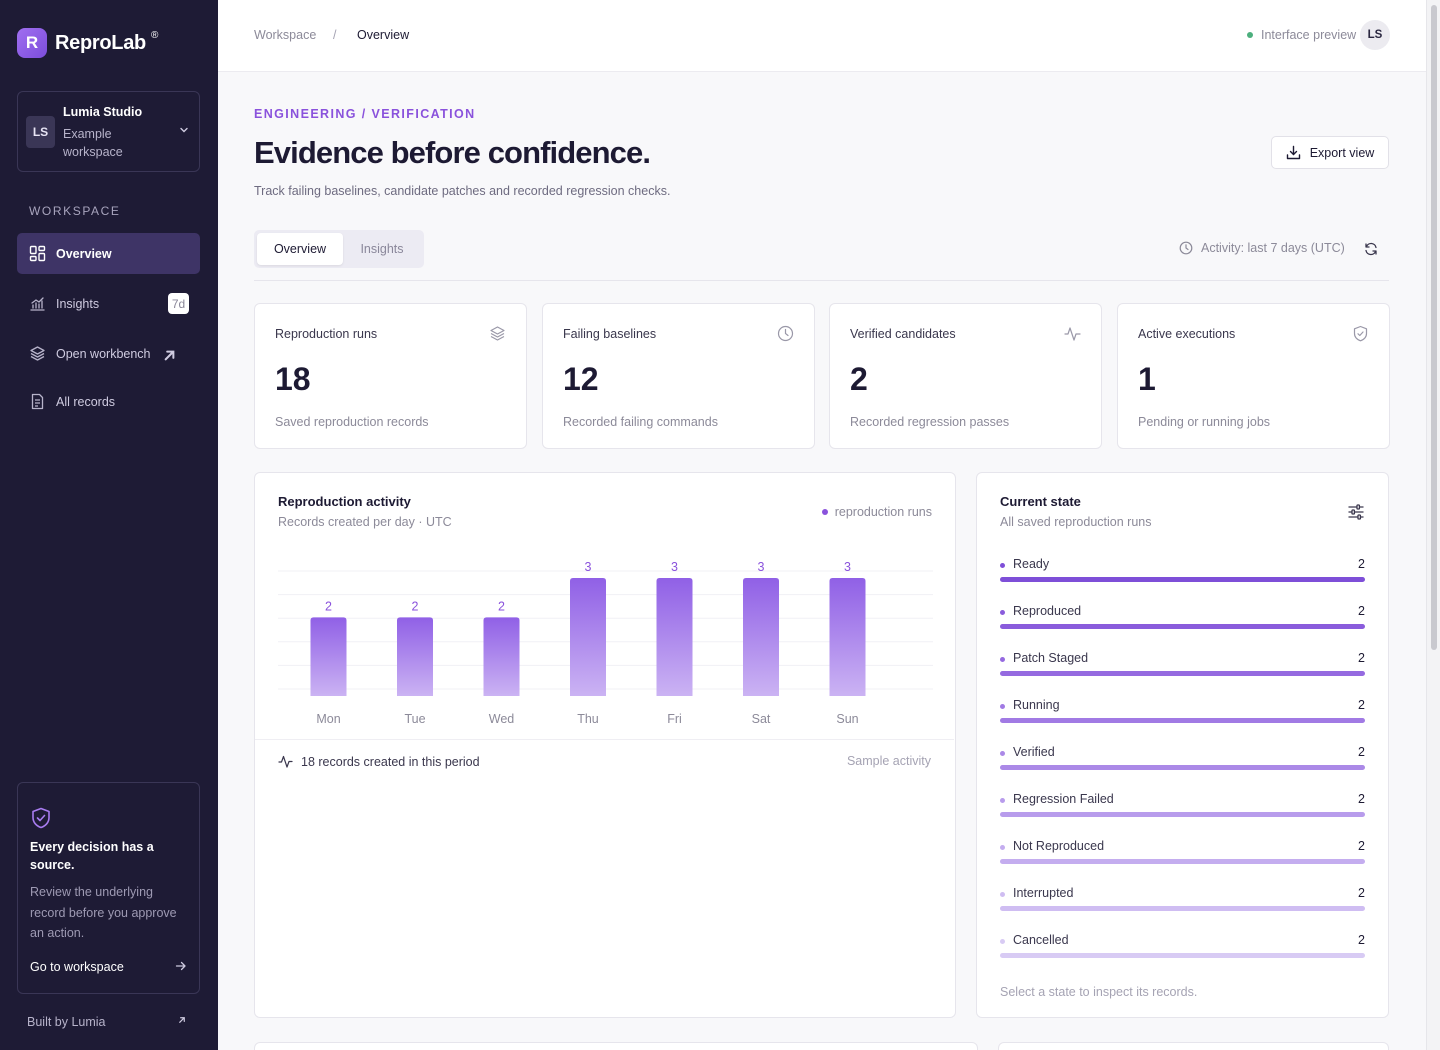  I want to click on state-row: Reproduced 2, so click(1182, 619).